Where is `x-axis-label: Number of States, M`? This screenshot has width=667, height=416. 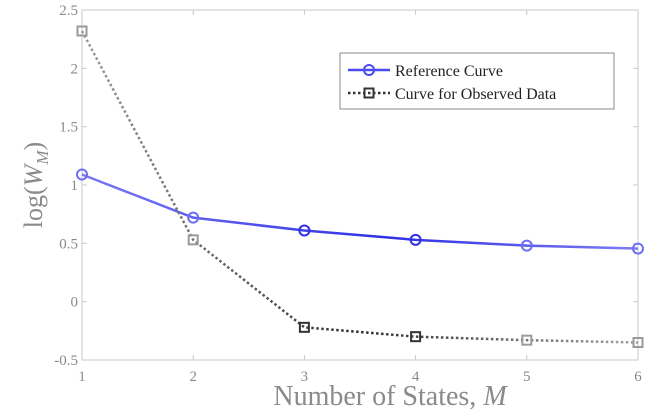
x-axis-label: Number of States, M is located at coordinates (390, 396).